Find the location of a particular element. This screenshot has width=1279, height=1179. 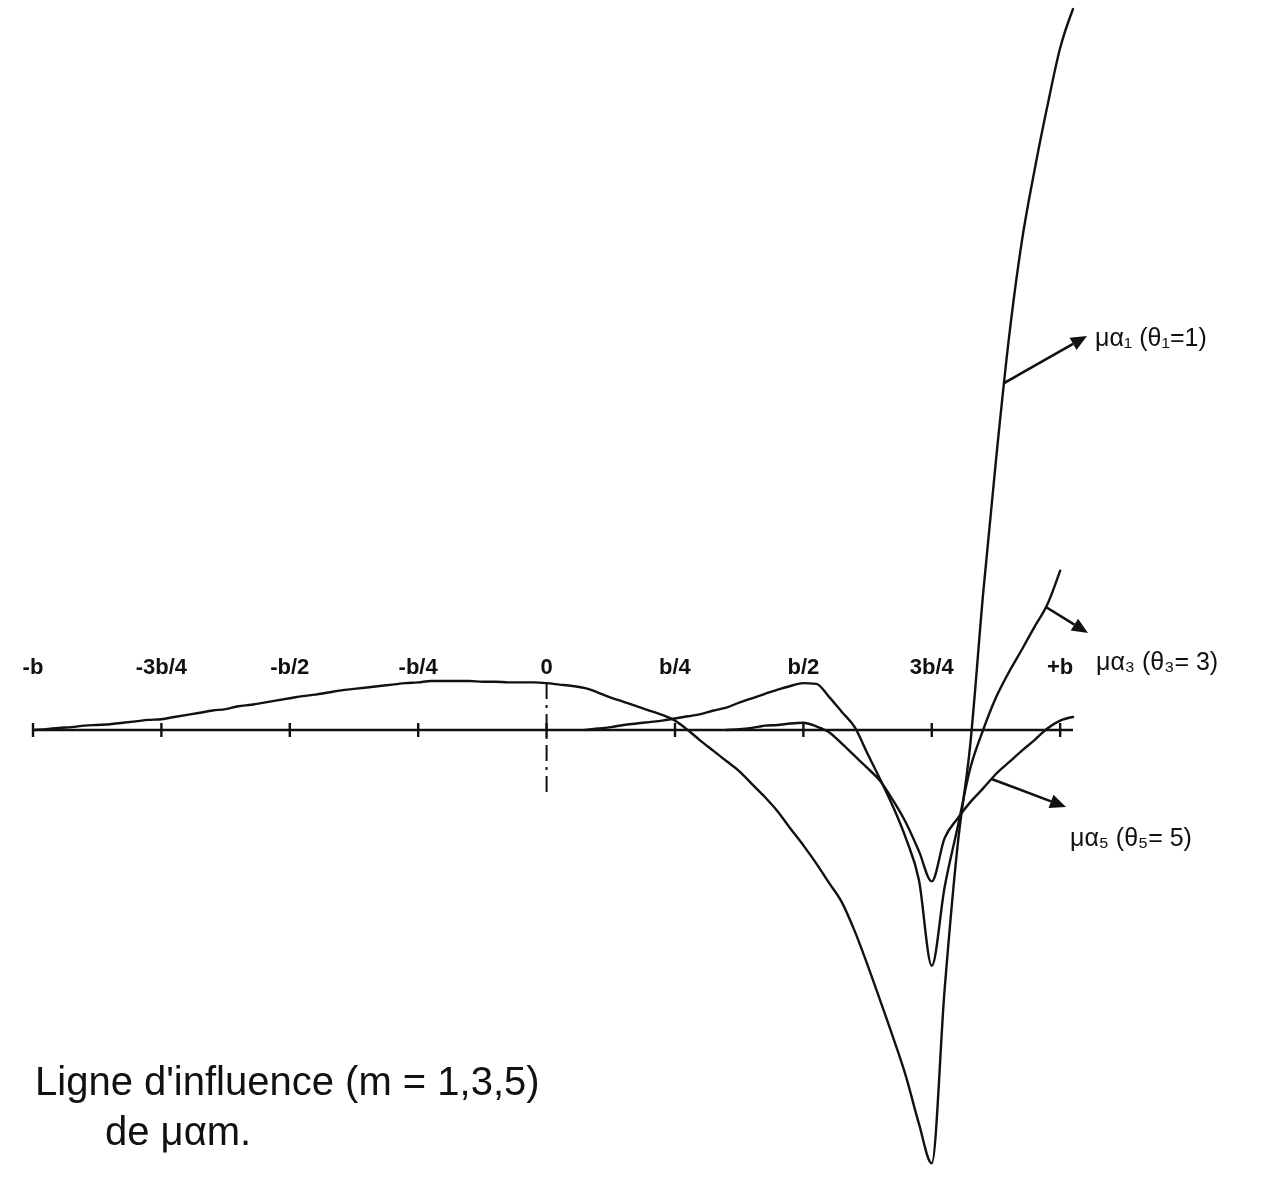

legend-label: μα₃ (θ₃= 3) is located at coordinates (1157, 661).